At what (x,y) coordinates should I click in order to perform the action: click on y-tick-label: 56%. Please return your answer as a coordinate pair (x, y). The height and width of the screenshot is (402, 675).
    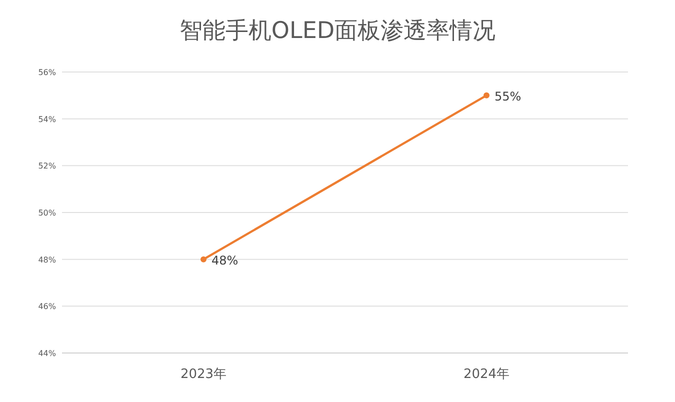
    Looking at the image, I should click on (47, 72).